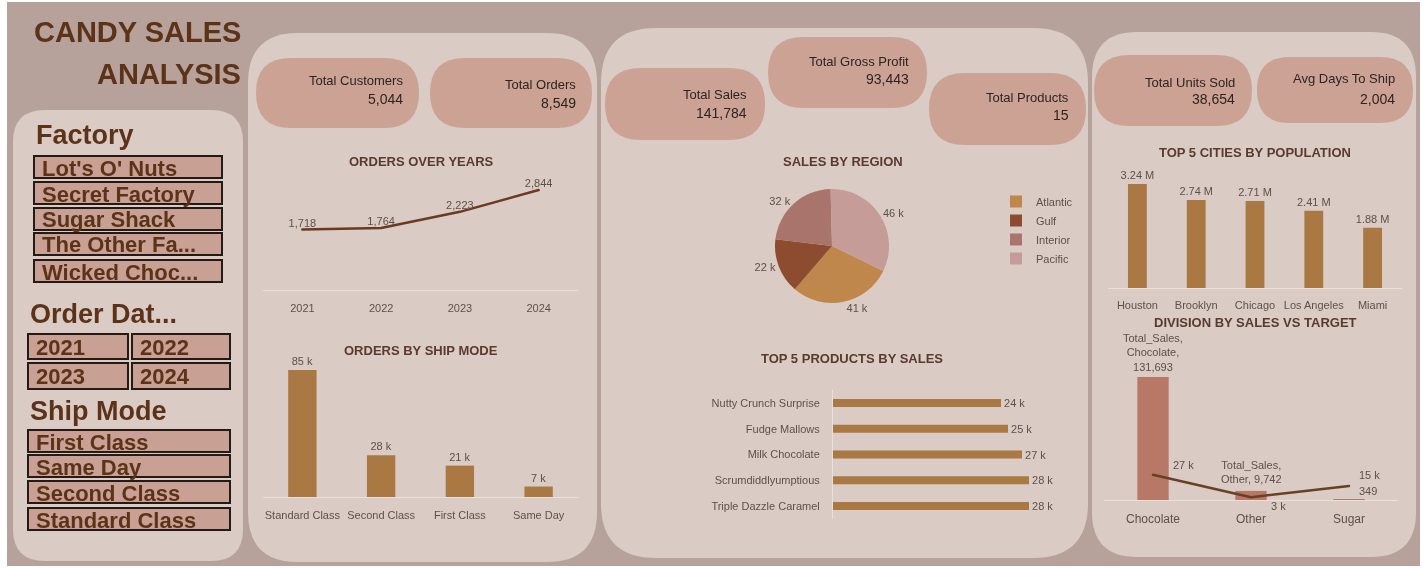 Image resolution: width=1425 pixels, height=568 pixels. Describe the element at coordinates (767, 480) in the screenshot. I see `y-tick-label: Scrumdiddlyumptious` at that location.